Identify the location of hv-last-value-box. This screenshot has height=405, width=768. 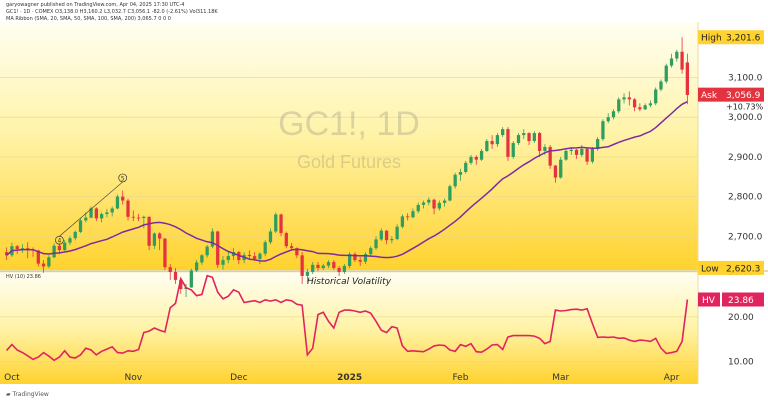
(743, 299).